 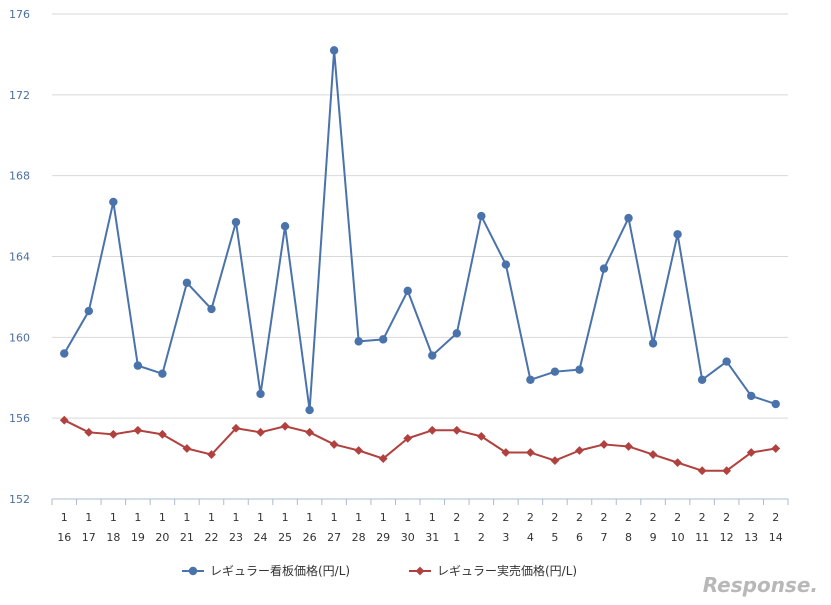 What do you see at coordinates (751, 537) in the screenshot?
I see `x-tick-day: 13` at bounding box center [751, 537].